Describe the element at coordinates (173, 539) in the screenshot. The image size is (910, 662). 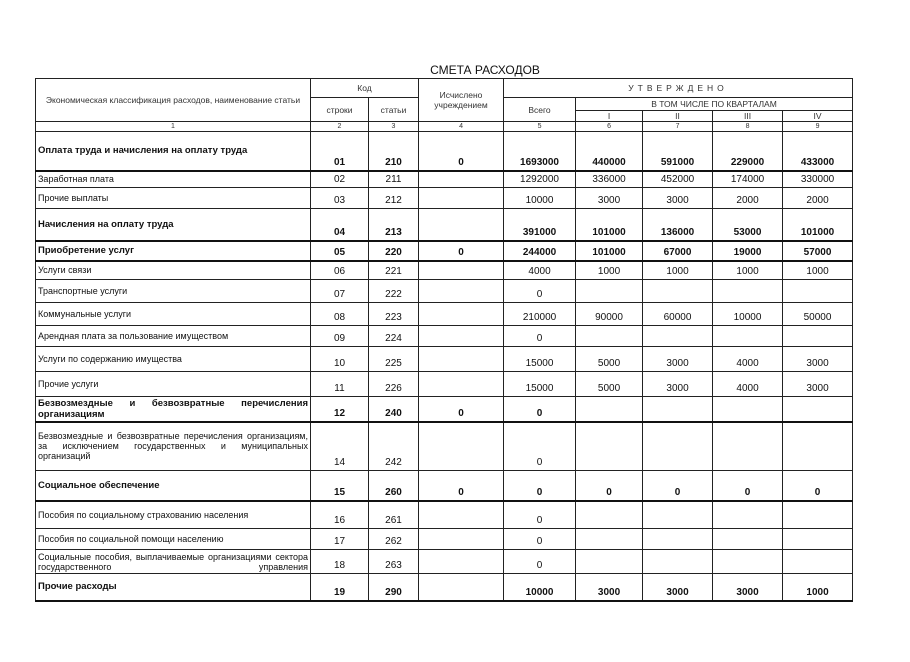
I see `row-name: Пособия по социальной помощи населению` at that location.